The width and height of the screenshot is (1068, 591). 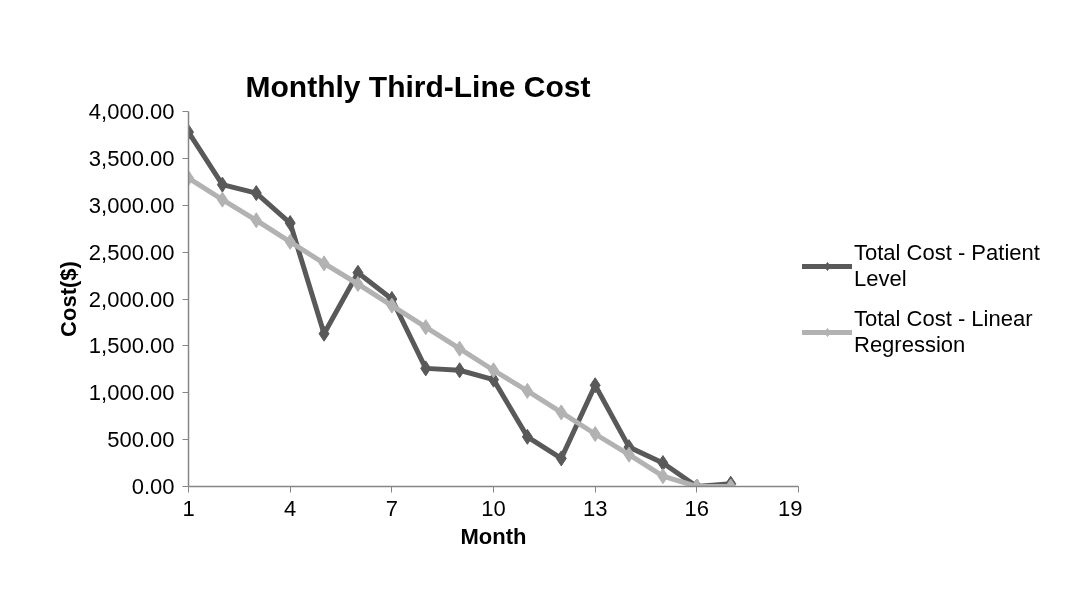 What do you see at coordinates (790, 508) in the screenshot?
I see `x-tick-label: 19` at bounding box center [790, 508].